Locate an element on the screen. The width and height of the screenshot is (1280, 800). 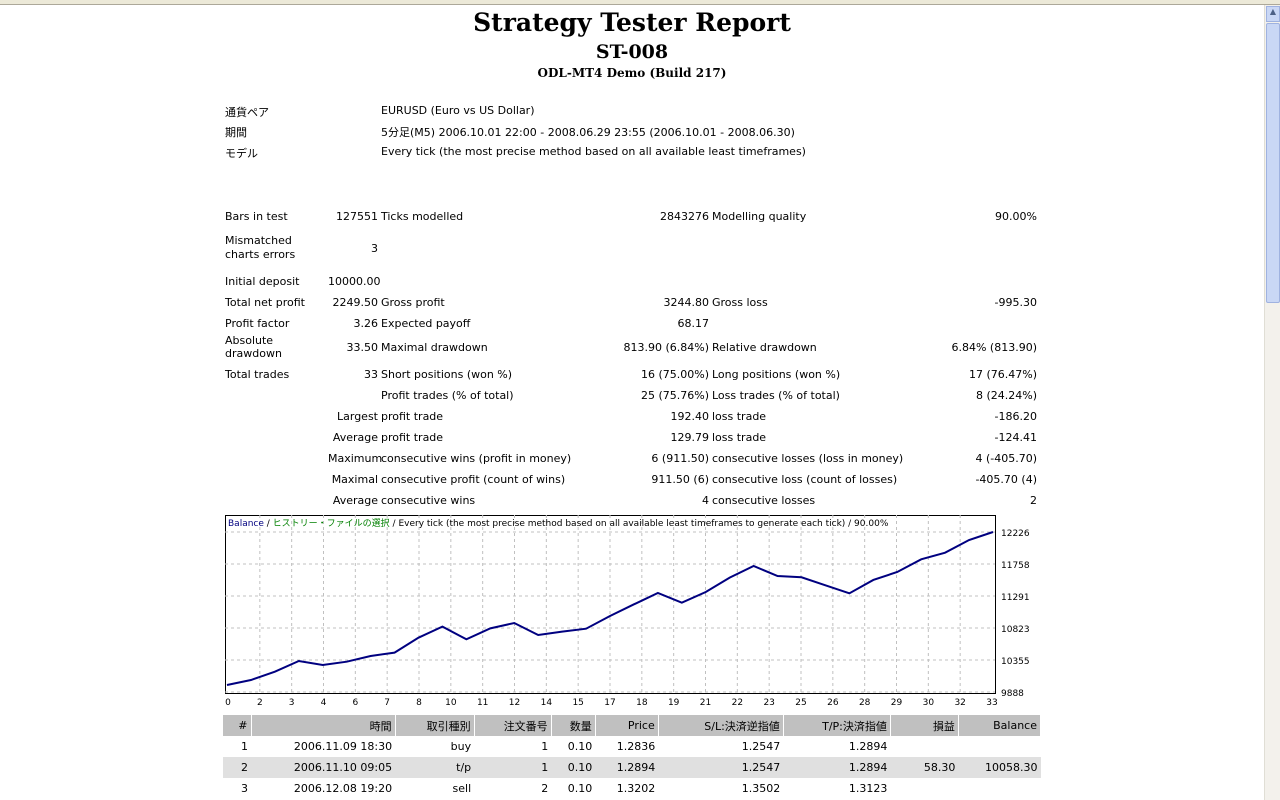
stat-cell: Mismatched charts errors is located at coordinates (260, 247).